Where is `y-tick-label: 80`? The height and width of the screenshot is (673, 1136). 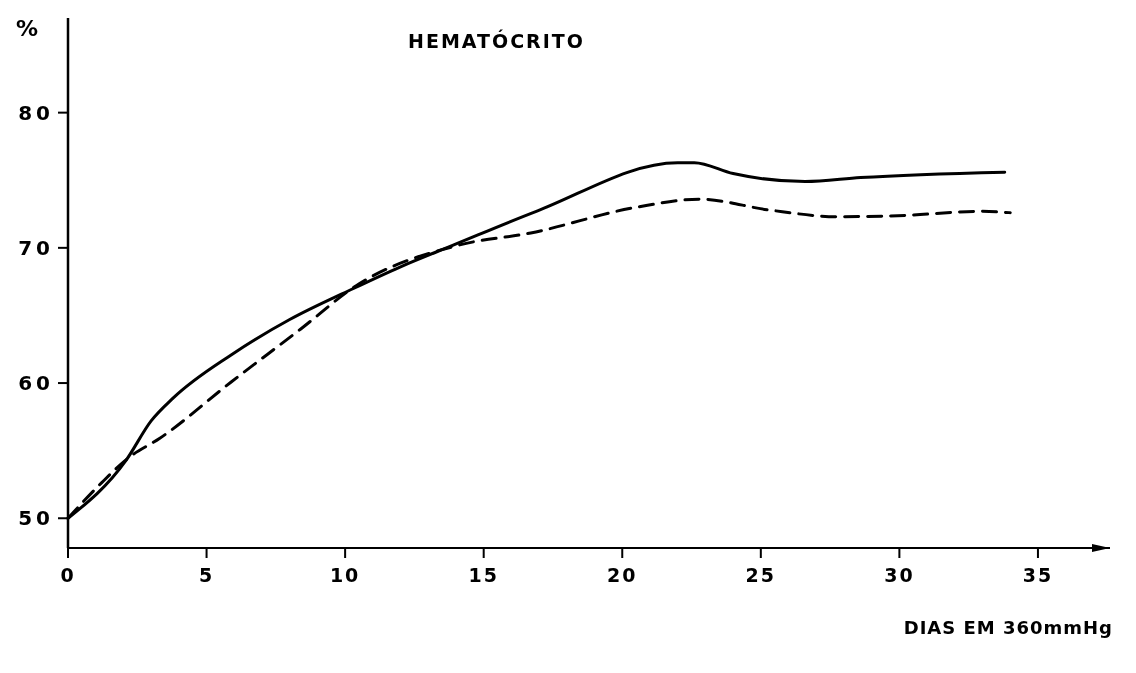
y-tick-label: 80 is located at coordinates (36, 112).